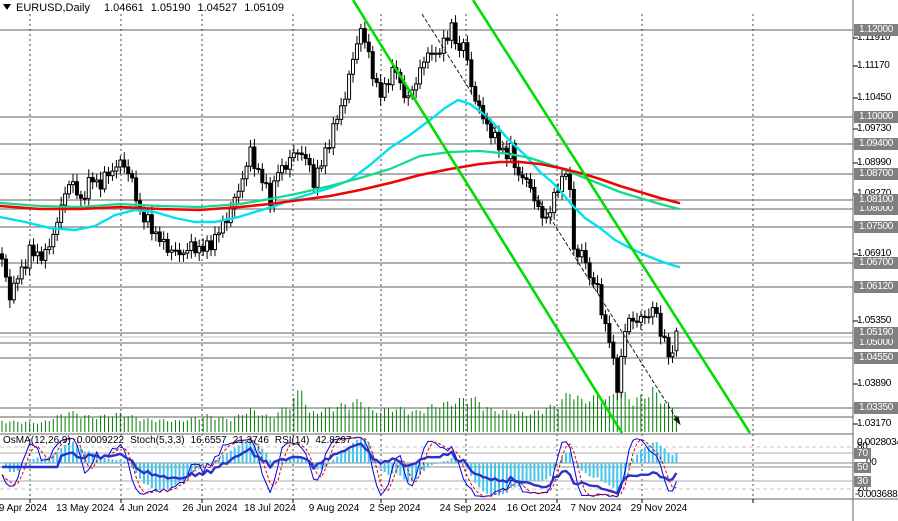 The width and height of the screenshot is (898, 521). Describe the element at coordinates (468, 508) in the screenshot. I see `date-axis-label: 24 Sep 2024` at that location.